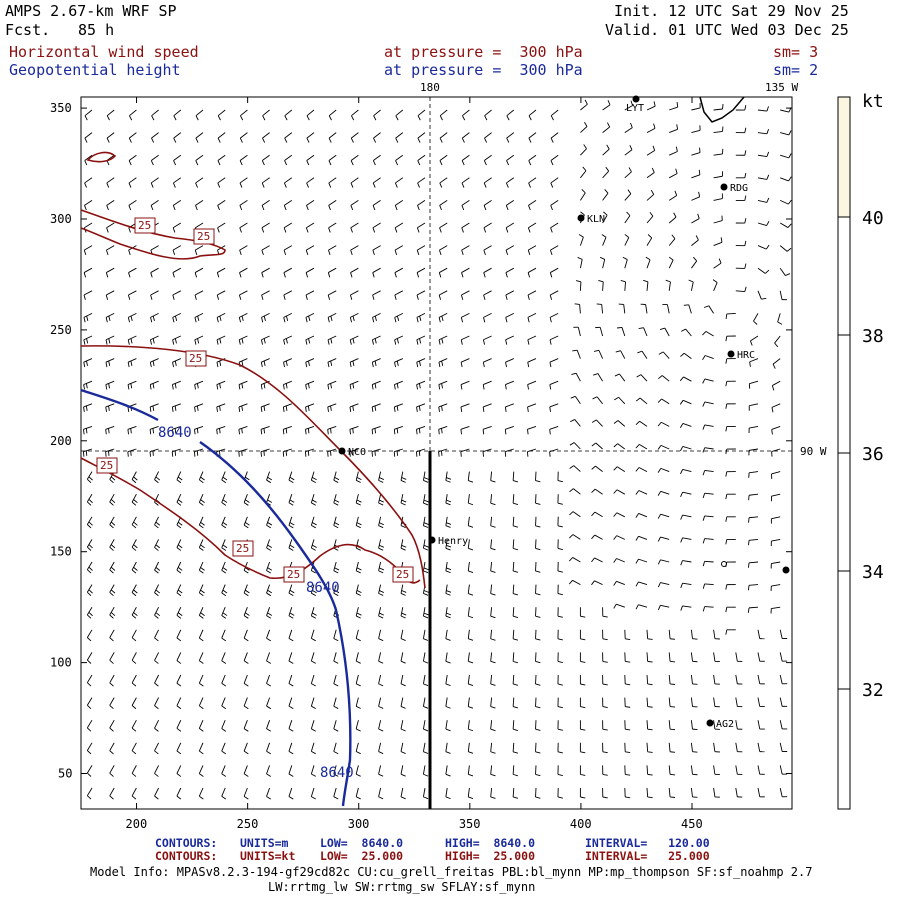  What do you see at coordinates (490, 843) in the screenshot?
I see `footer-height-high: HIGH= 8640.0` at bounding box center [490, 843].